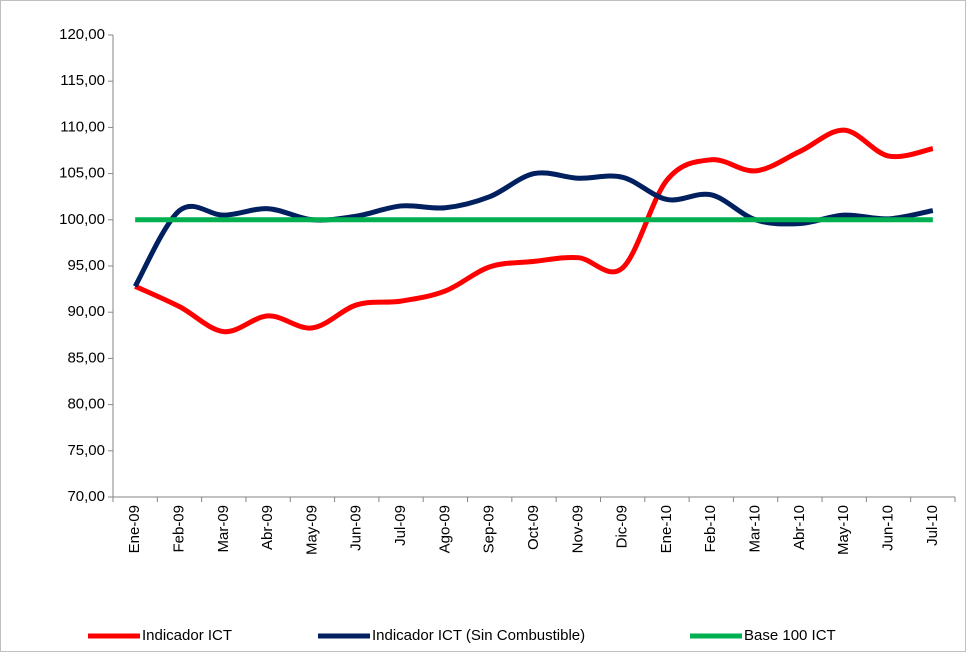 The height and width of the screenshot is (652, 966). What do you see at coordinates (86, 404) in the screenshot?
I see `y-tick-label: 80,00` at bounding box center [86, 404].